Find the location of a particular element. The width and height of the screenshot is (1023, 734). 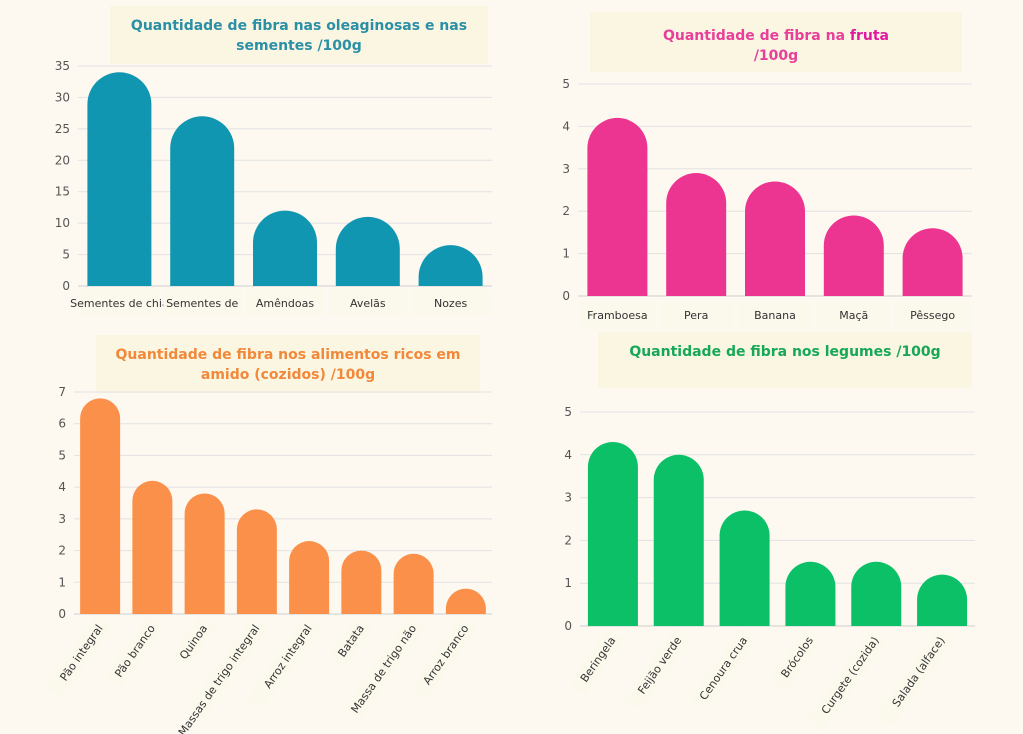

y-tick-starch-6: 6 is located at coordinates (62, 424).